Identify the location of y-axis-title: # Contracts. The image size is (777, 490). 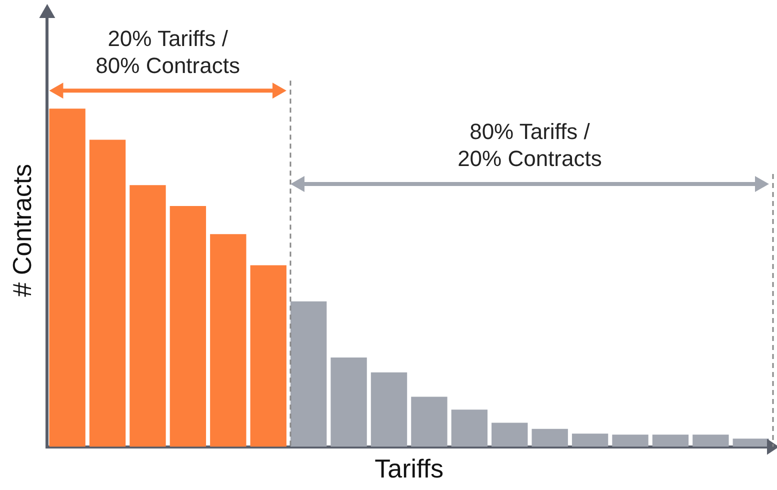
(21, 230).